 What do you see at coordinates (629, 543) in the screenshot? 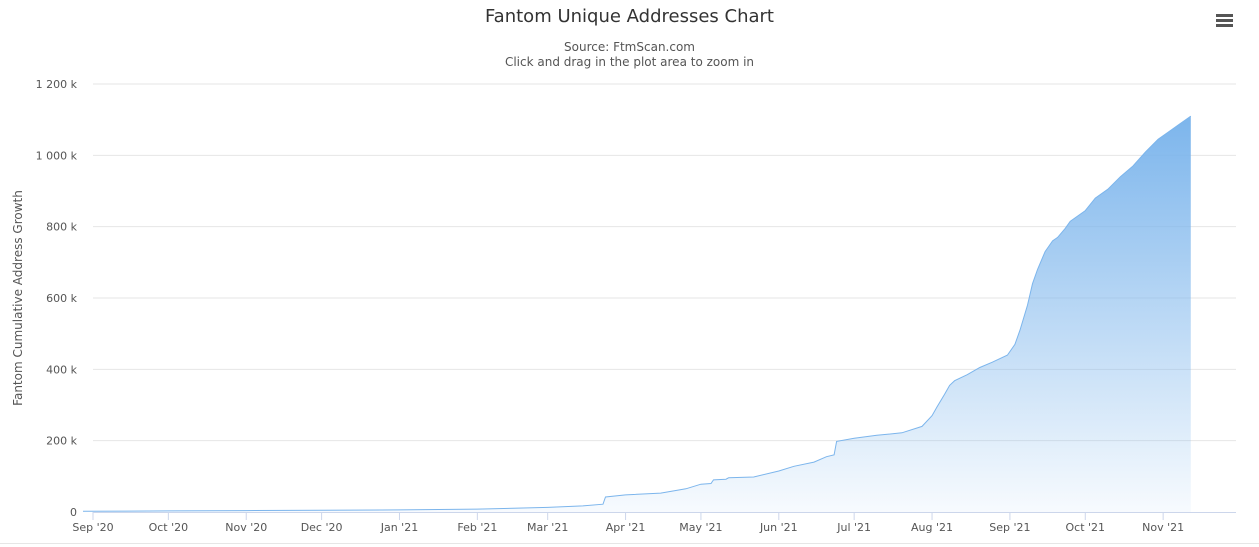
I see `bottom-divider` at bounding box center [629, 543].